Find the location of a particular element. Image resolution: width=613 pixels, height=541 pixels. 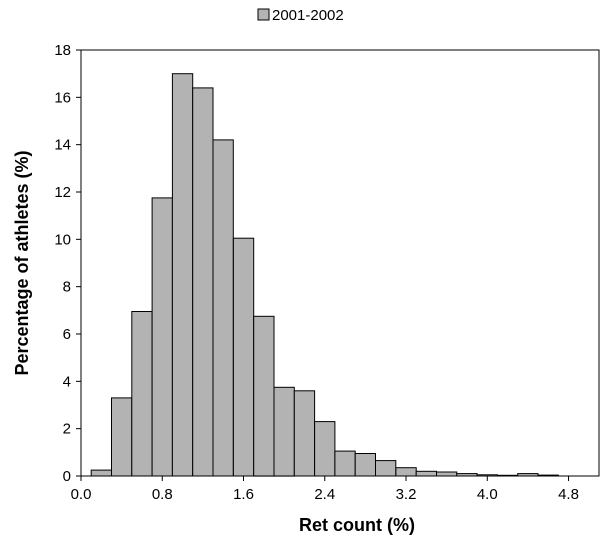

x-axis-title: Ret count (%) is located at coordinates (357, 525).